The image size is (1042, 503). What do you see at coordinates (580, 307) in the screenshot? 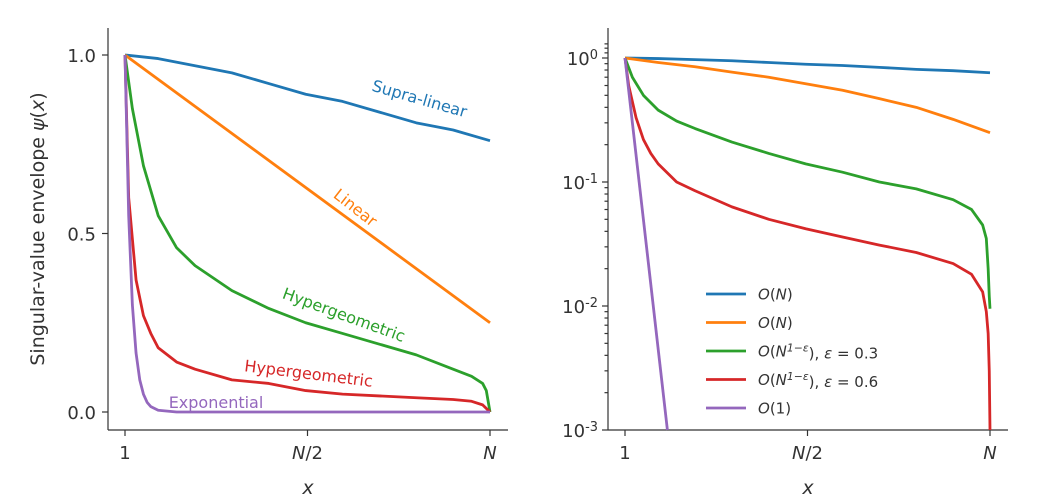
I see `y-tick-label: 10-2​` at bounding box center [580, 307].